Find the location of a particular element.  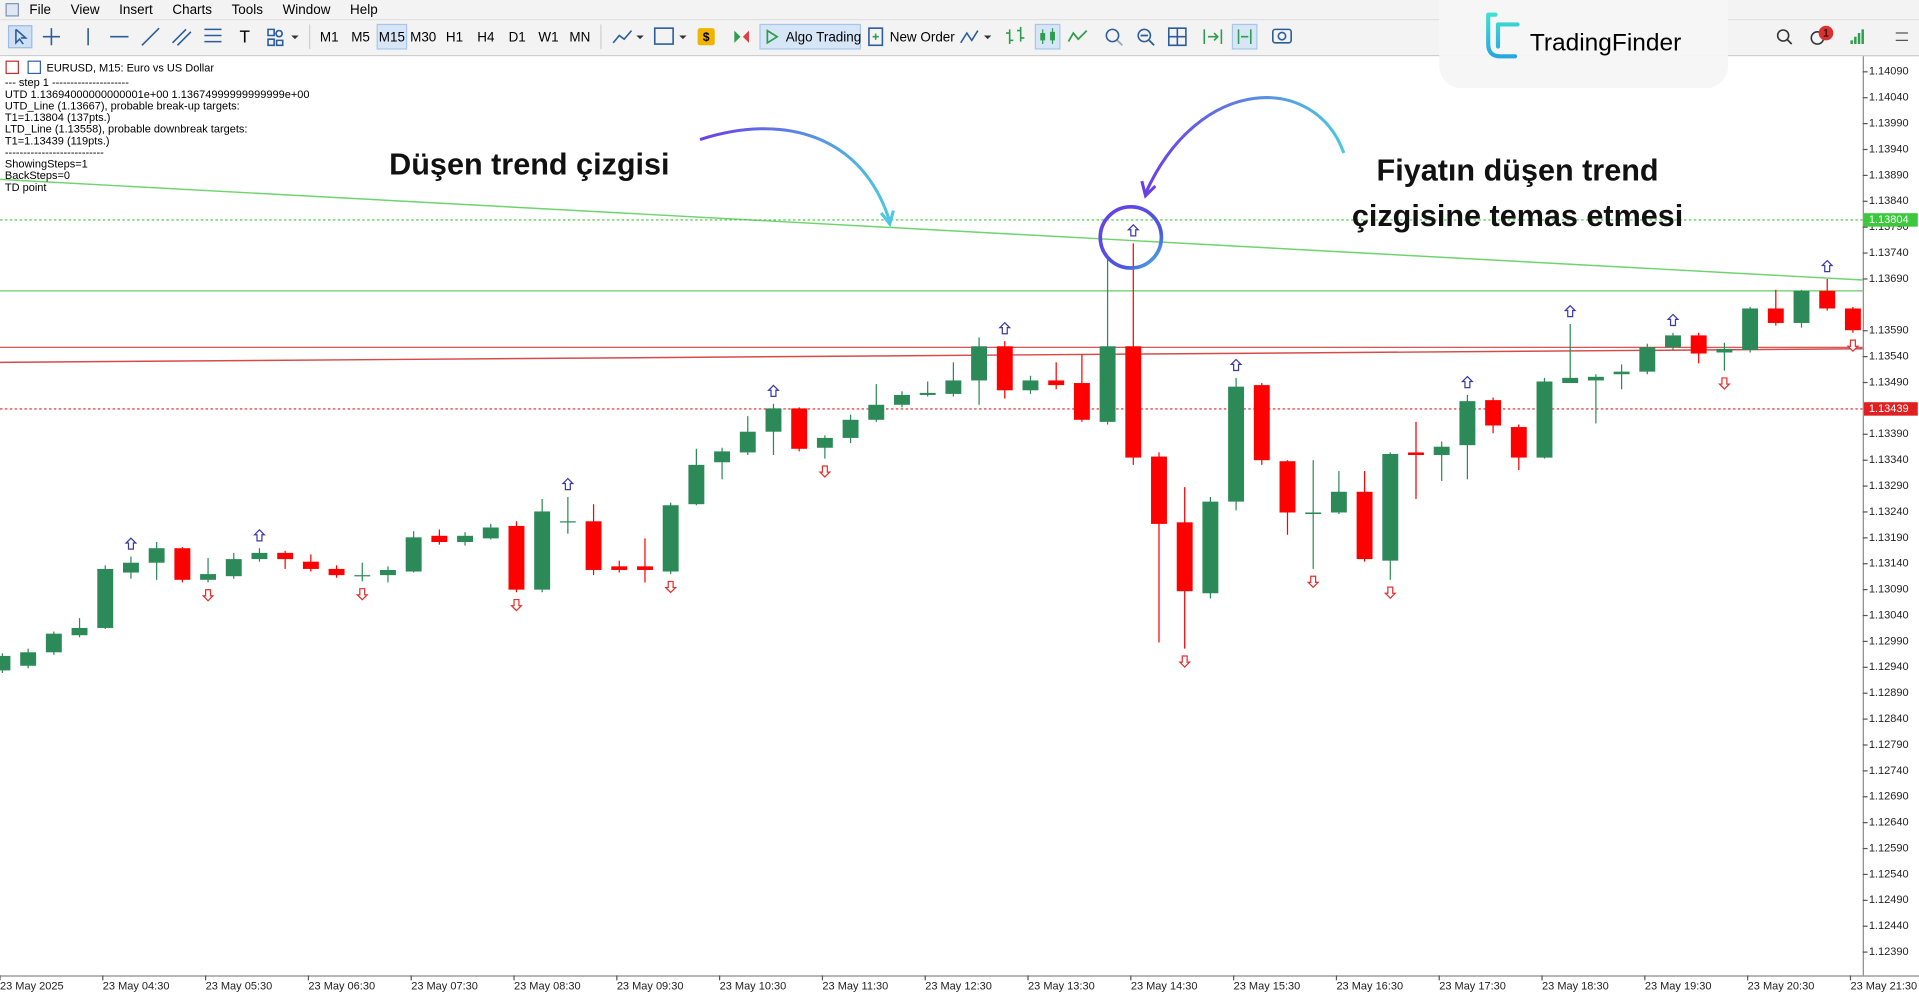

screenshot-icon is located at coordinates (1282, 36).